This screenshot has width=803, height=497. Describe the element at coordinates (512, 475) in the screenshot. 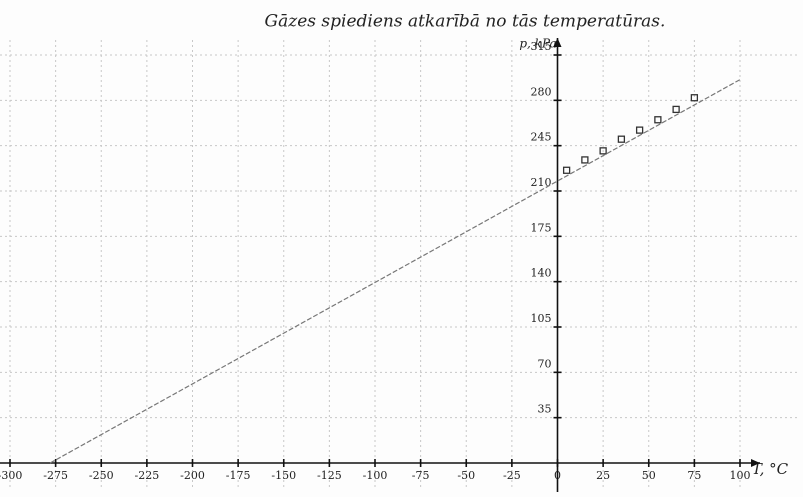

I see `x-tick-label: -25` at that location.